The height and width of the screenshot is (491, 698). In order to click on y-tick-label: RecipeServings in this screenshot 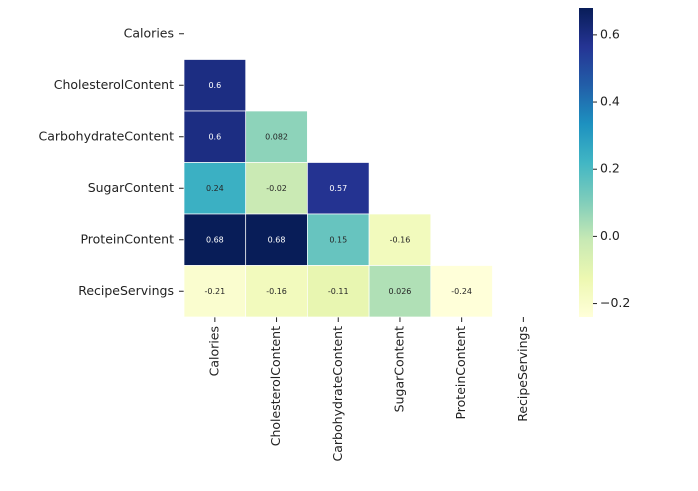, I will do `click(126, 290)`.